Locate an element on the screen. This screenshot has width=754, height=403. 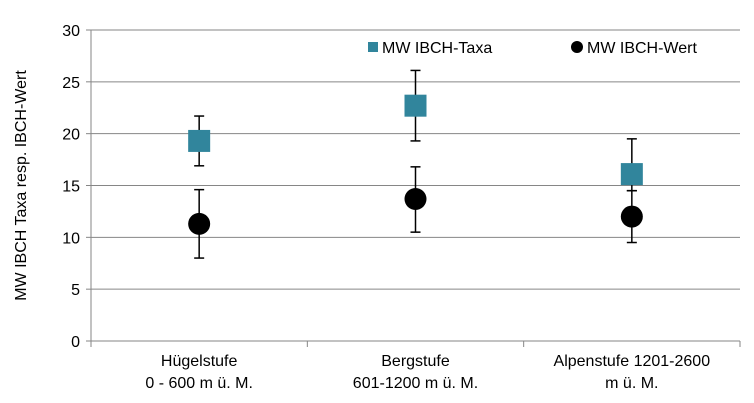
x-category-label: Bergstufe is located at coordinates (415, 361).